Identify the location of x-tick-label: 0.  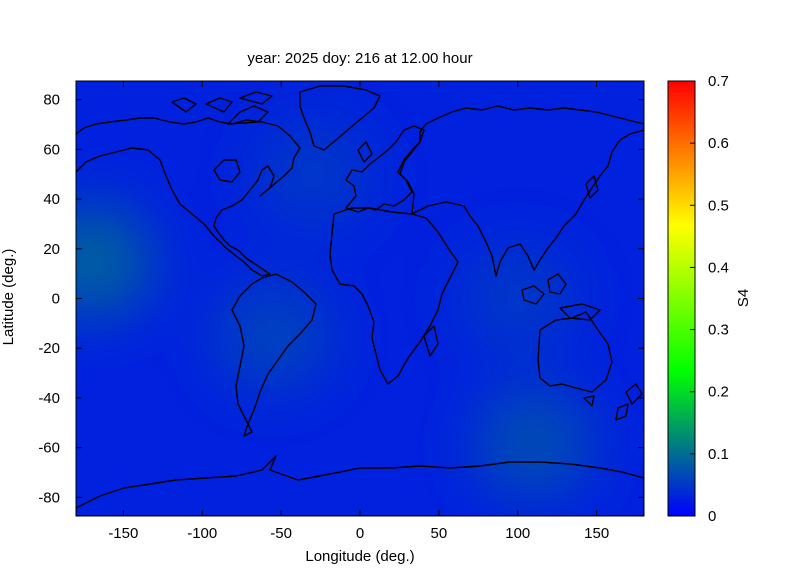
(360, 533).